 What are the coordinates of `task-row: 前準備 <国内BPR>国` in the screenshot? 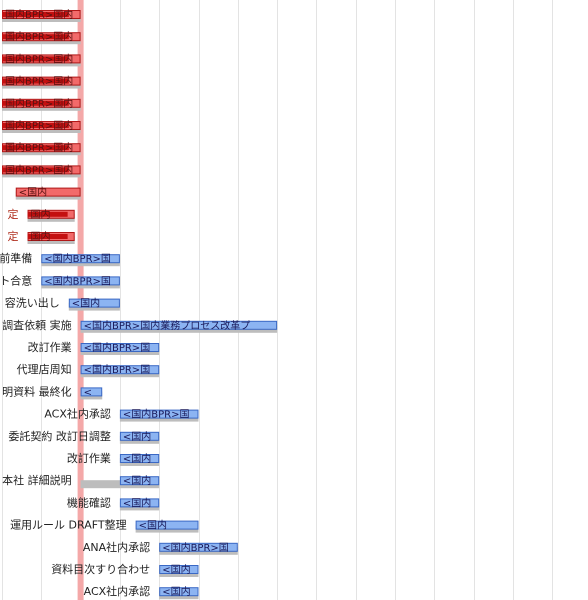 It's located at (60, 259).